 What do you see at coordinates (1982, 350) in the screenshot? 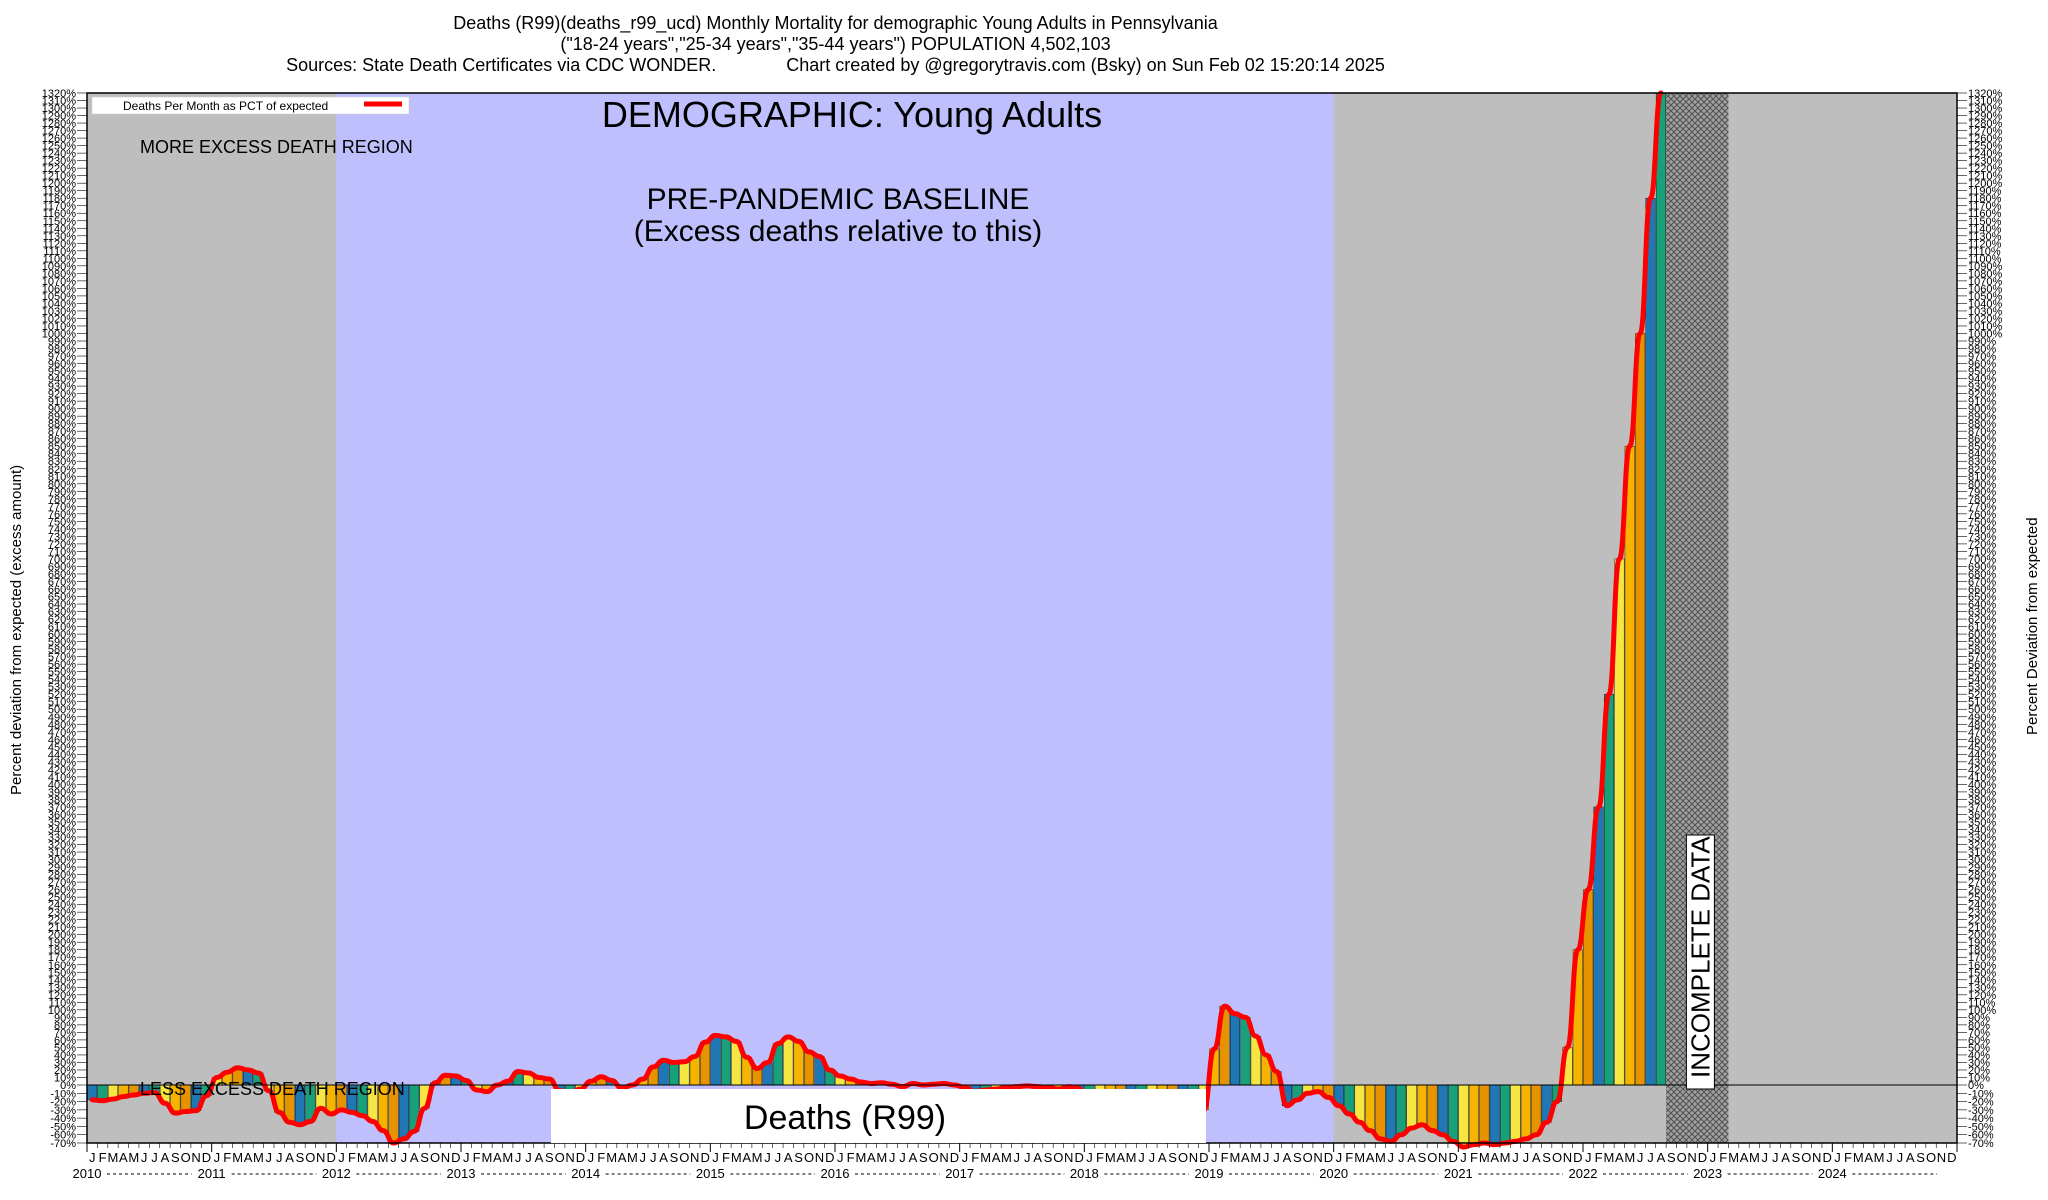
I see `y-tick-label-right: 980%` at bounding box center [1982, 350].